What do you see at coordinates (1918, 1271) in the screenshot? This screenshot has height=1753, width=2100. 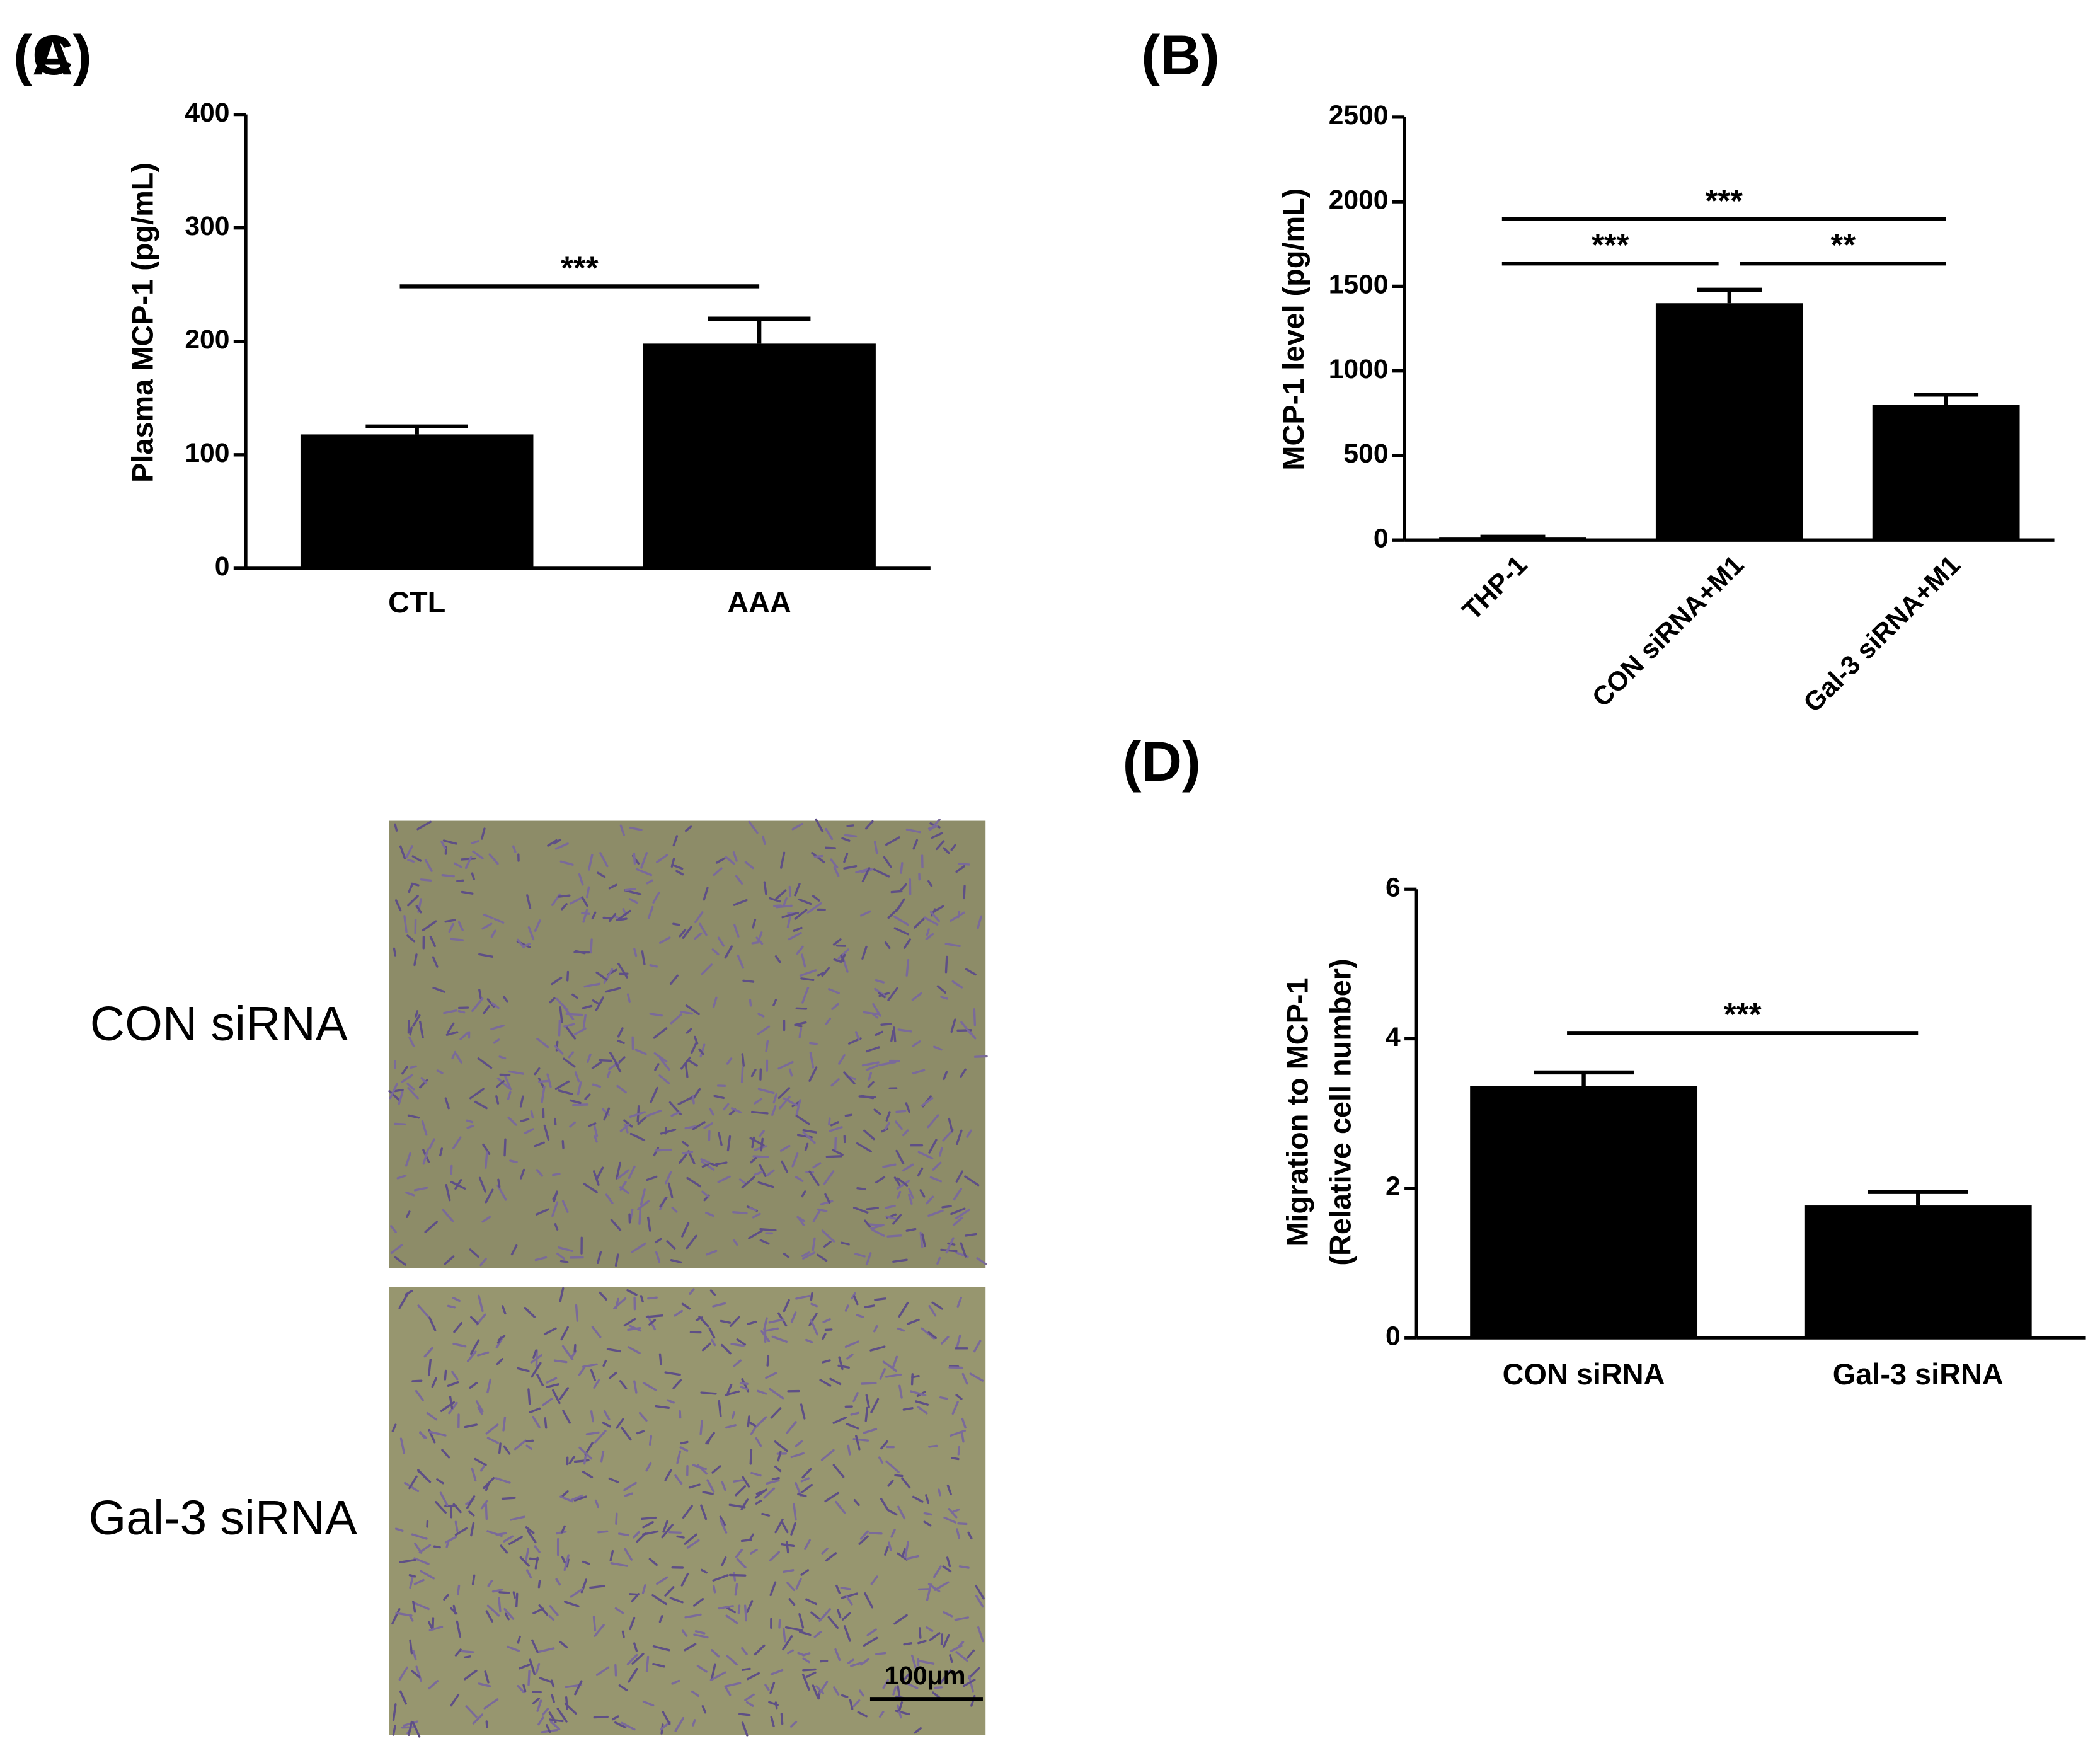 I see `bar` at bounding box center [1918, 1271].